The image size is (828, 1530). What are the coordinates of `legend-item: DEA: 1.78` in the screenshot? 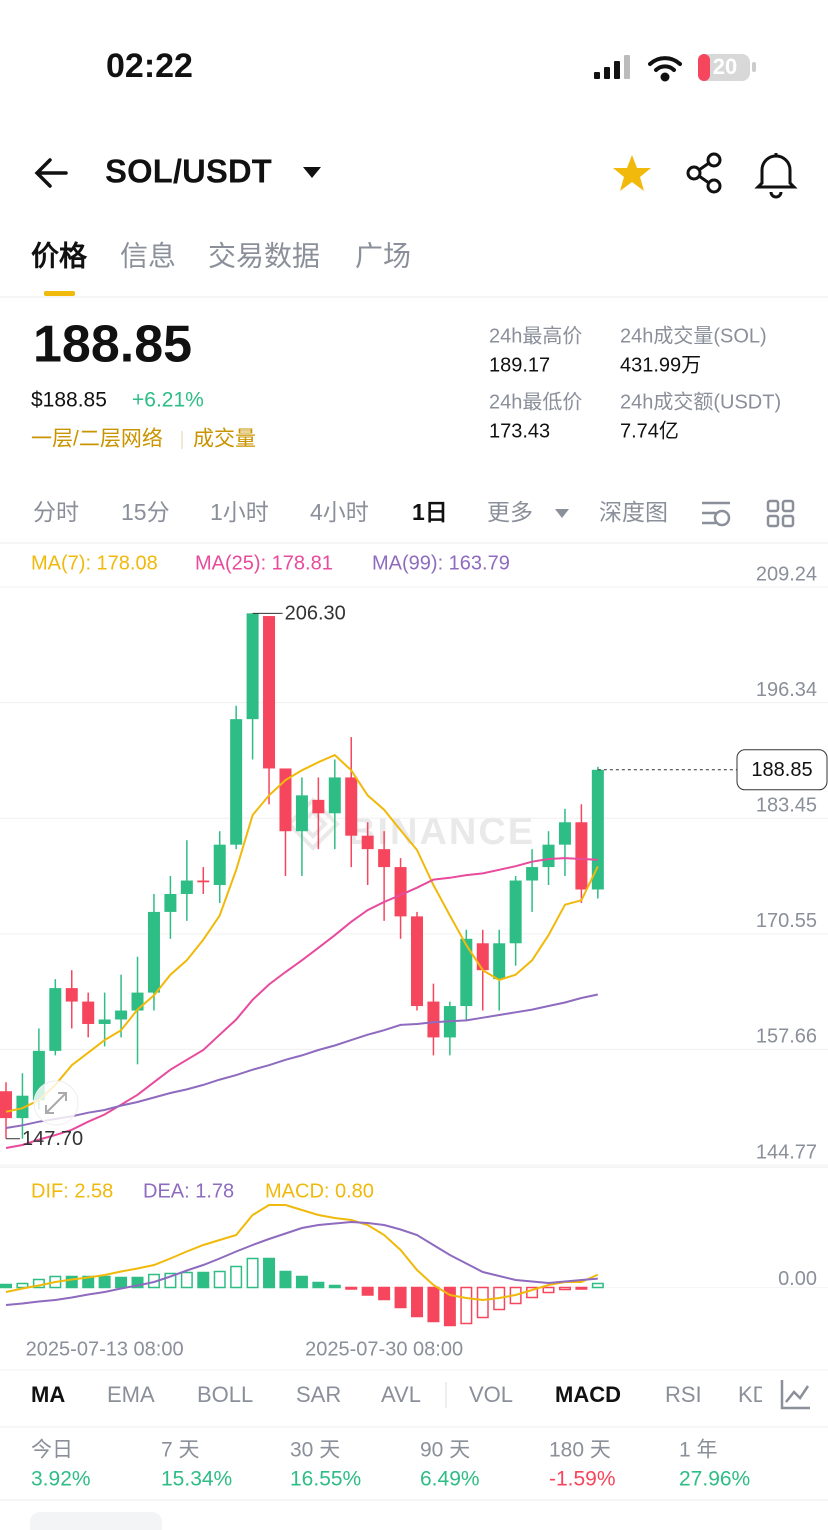 It's located at (188, 1191).